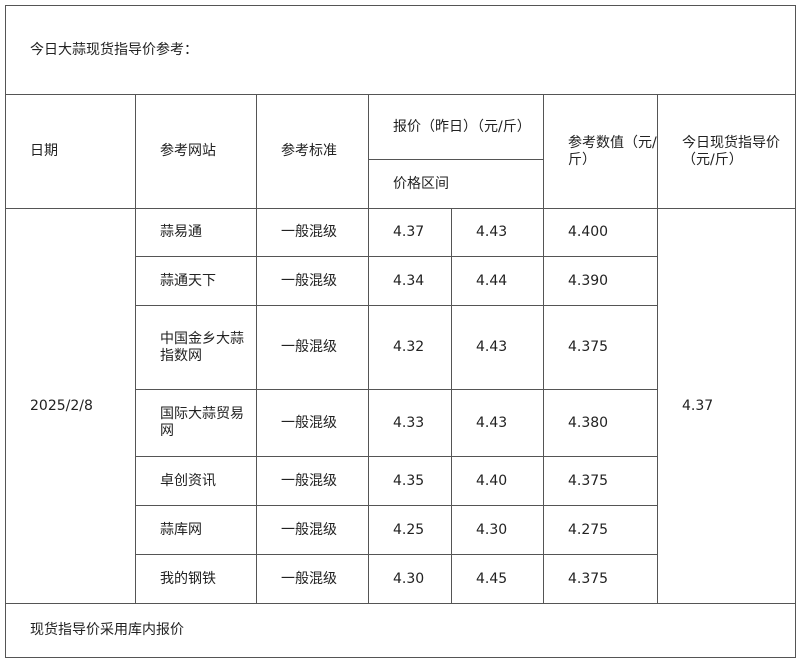 Image resolution: width=800 pixels, height=666 pixels. Describe the element at coordinates (196, 151) in the screenshot. I see `header-site: 参考网站` at that location.